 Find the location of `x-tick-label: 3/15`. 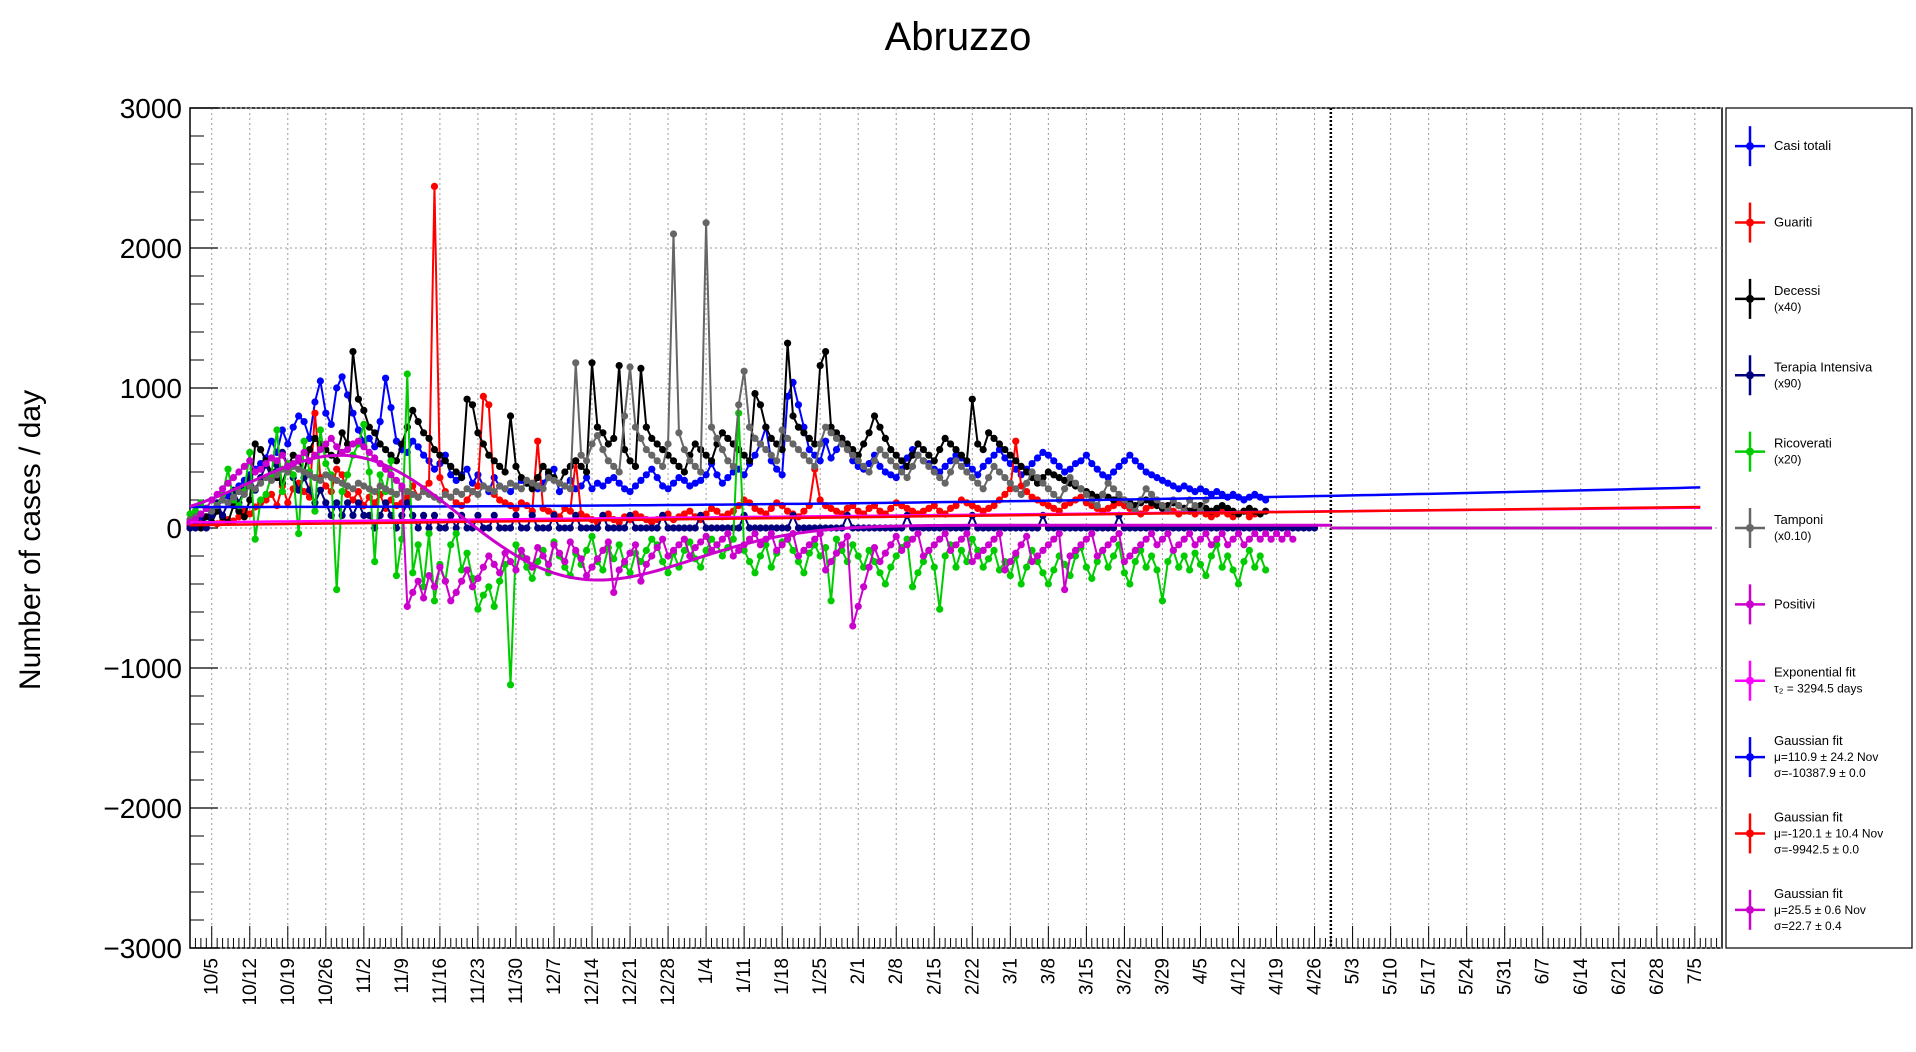

x-tick-label: 3/15 is located at coordinates (1086, 976).